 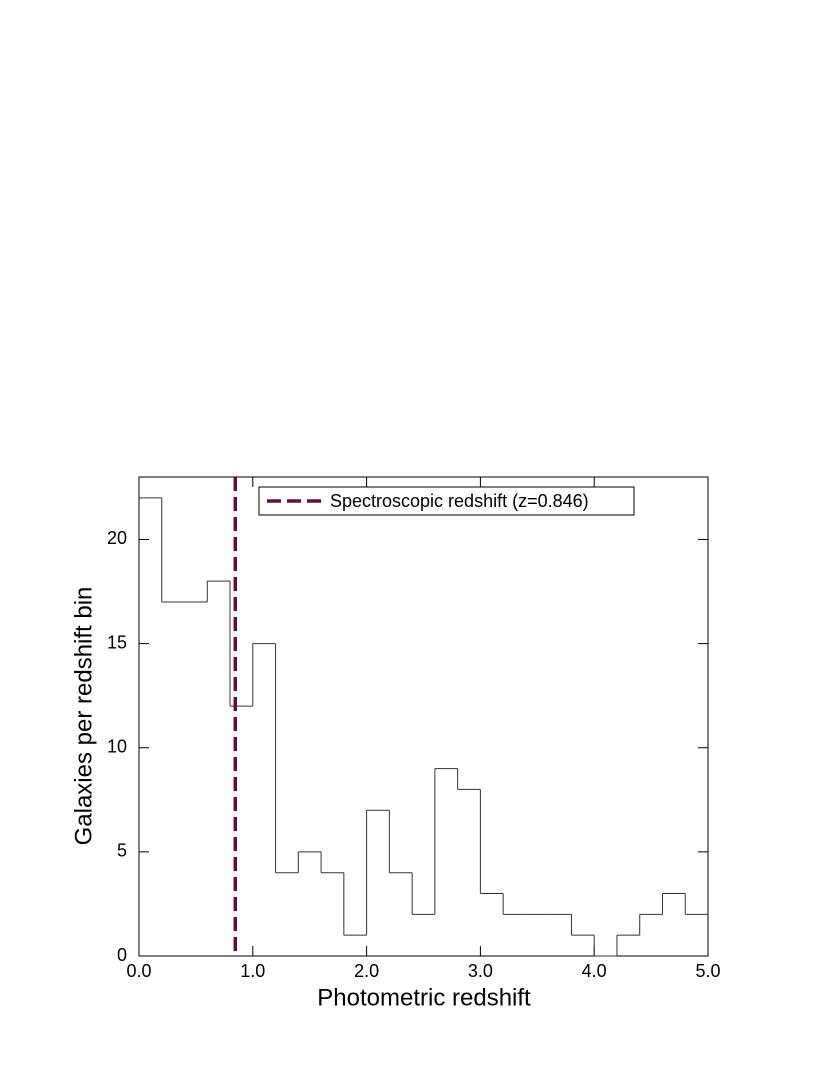 What do you see at coordinates (117, 538) in the screenshot?
I see `y-tick-label: 20` at bounding box center [117, 538].